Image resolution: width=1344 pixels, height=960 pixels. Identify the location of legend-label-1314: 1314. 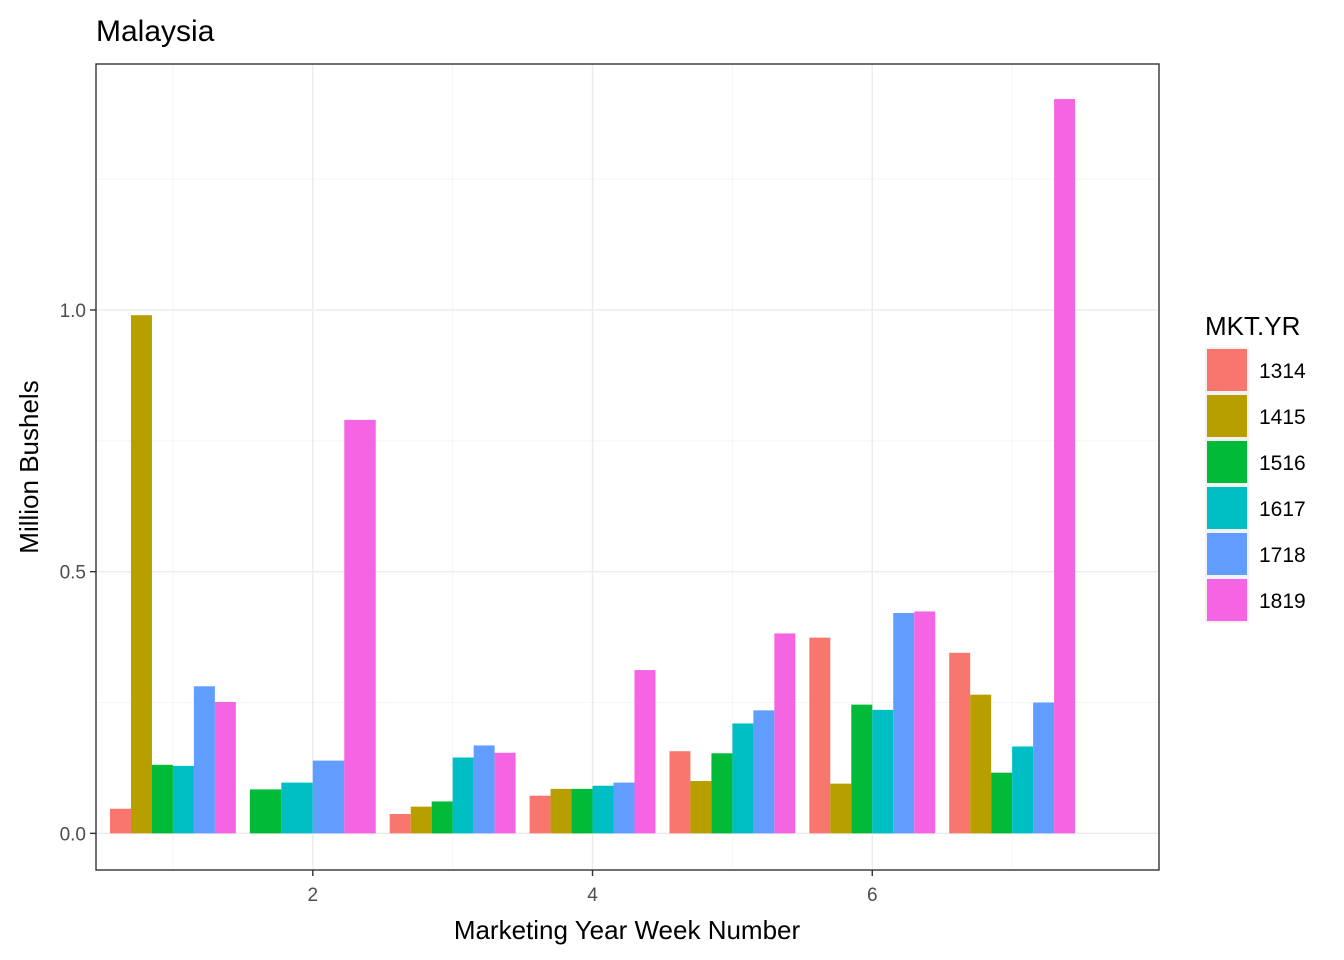
(1282, 371).